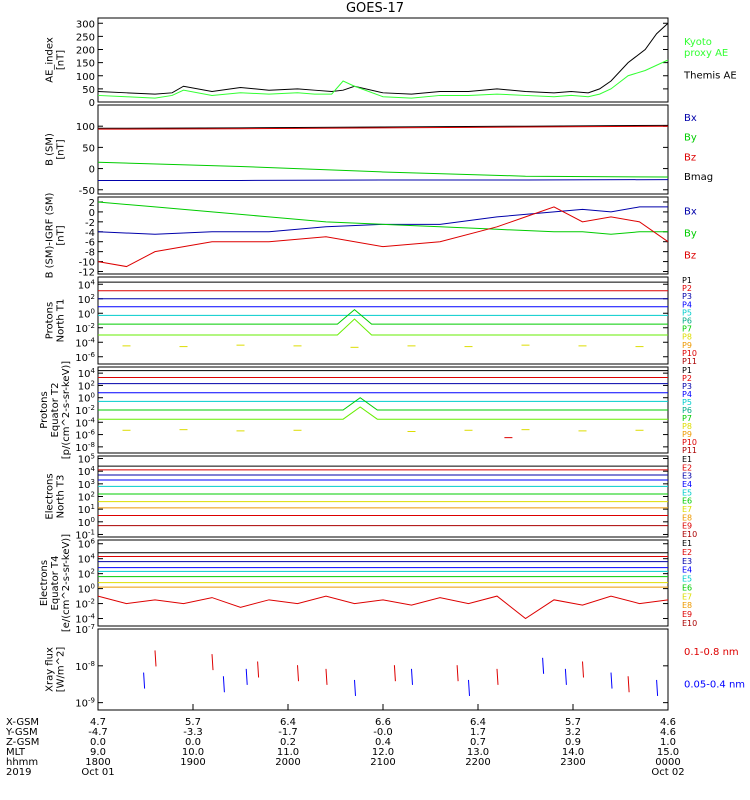 This screenshot has height=800, width=750. What do you see at coordinates (87, 273) in the screenshot?
I see `y-tick-label: -12` at bounding box center [87, 273].